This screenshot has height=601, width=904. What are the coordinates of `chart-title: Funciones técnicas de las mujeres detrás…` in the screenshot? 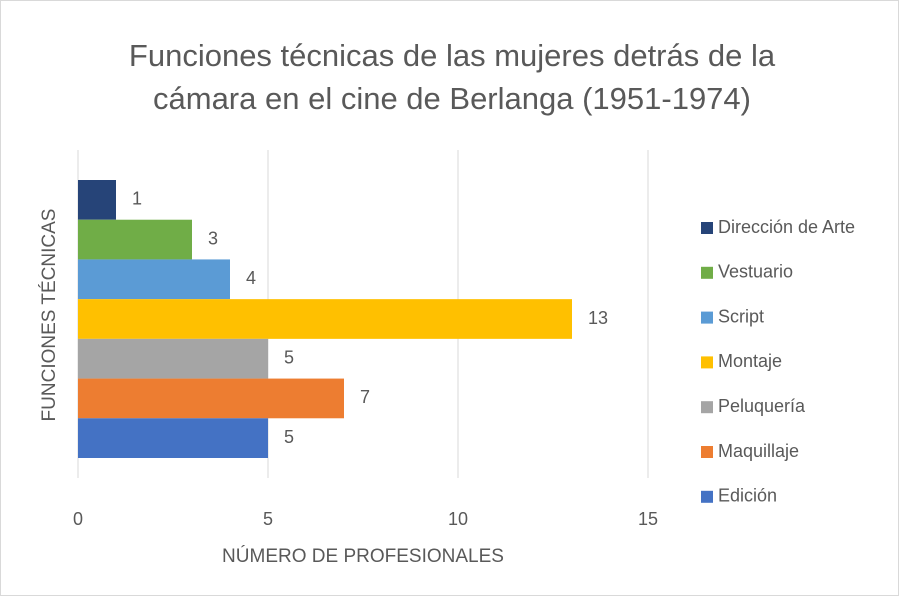 It's located at (452, 55).